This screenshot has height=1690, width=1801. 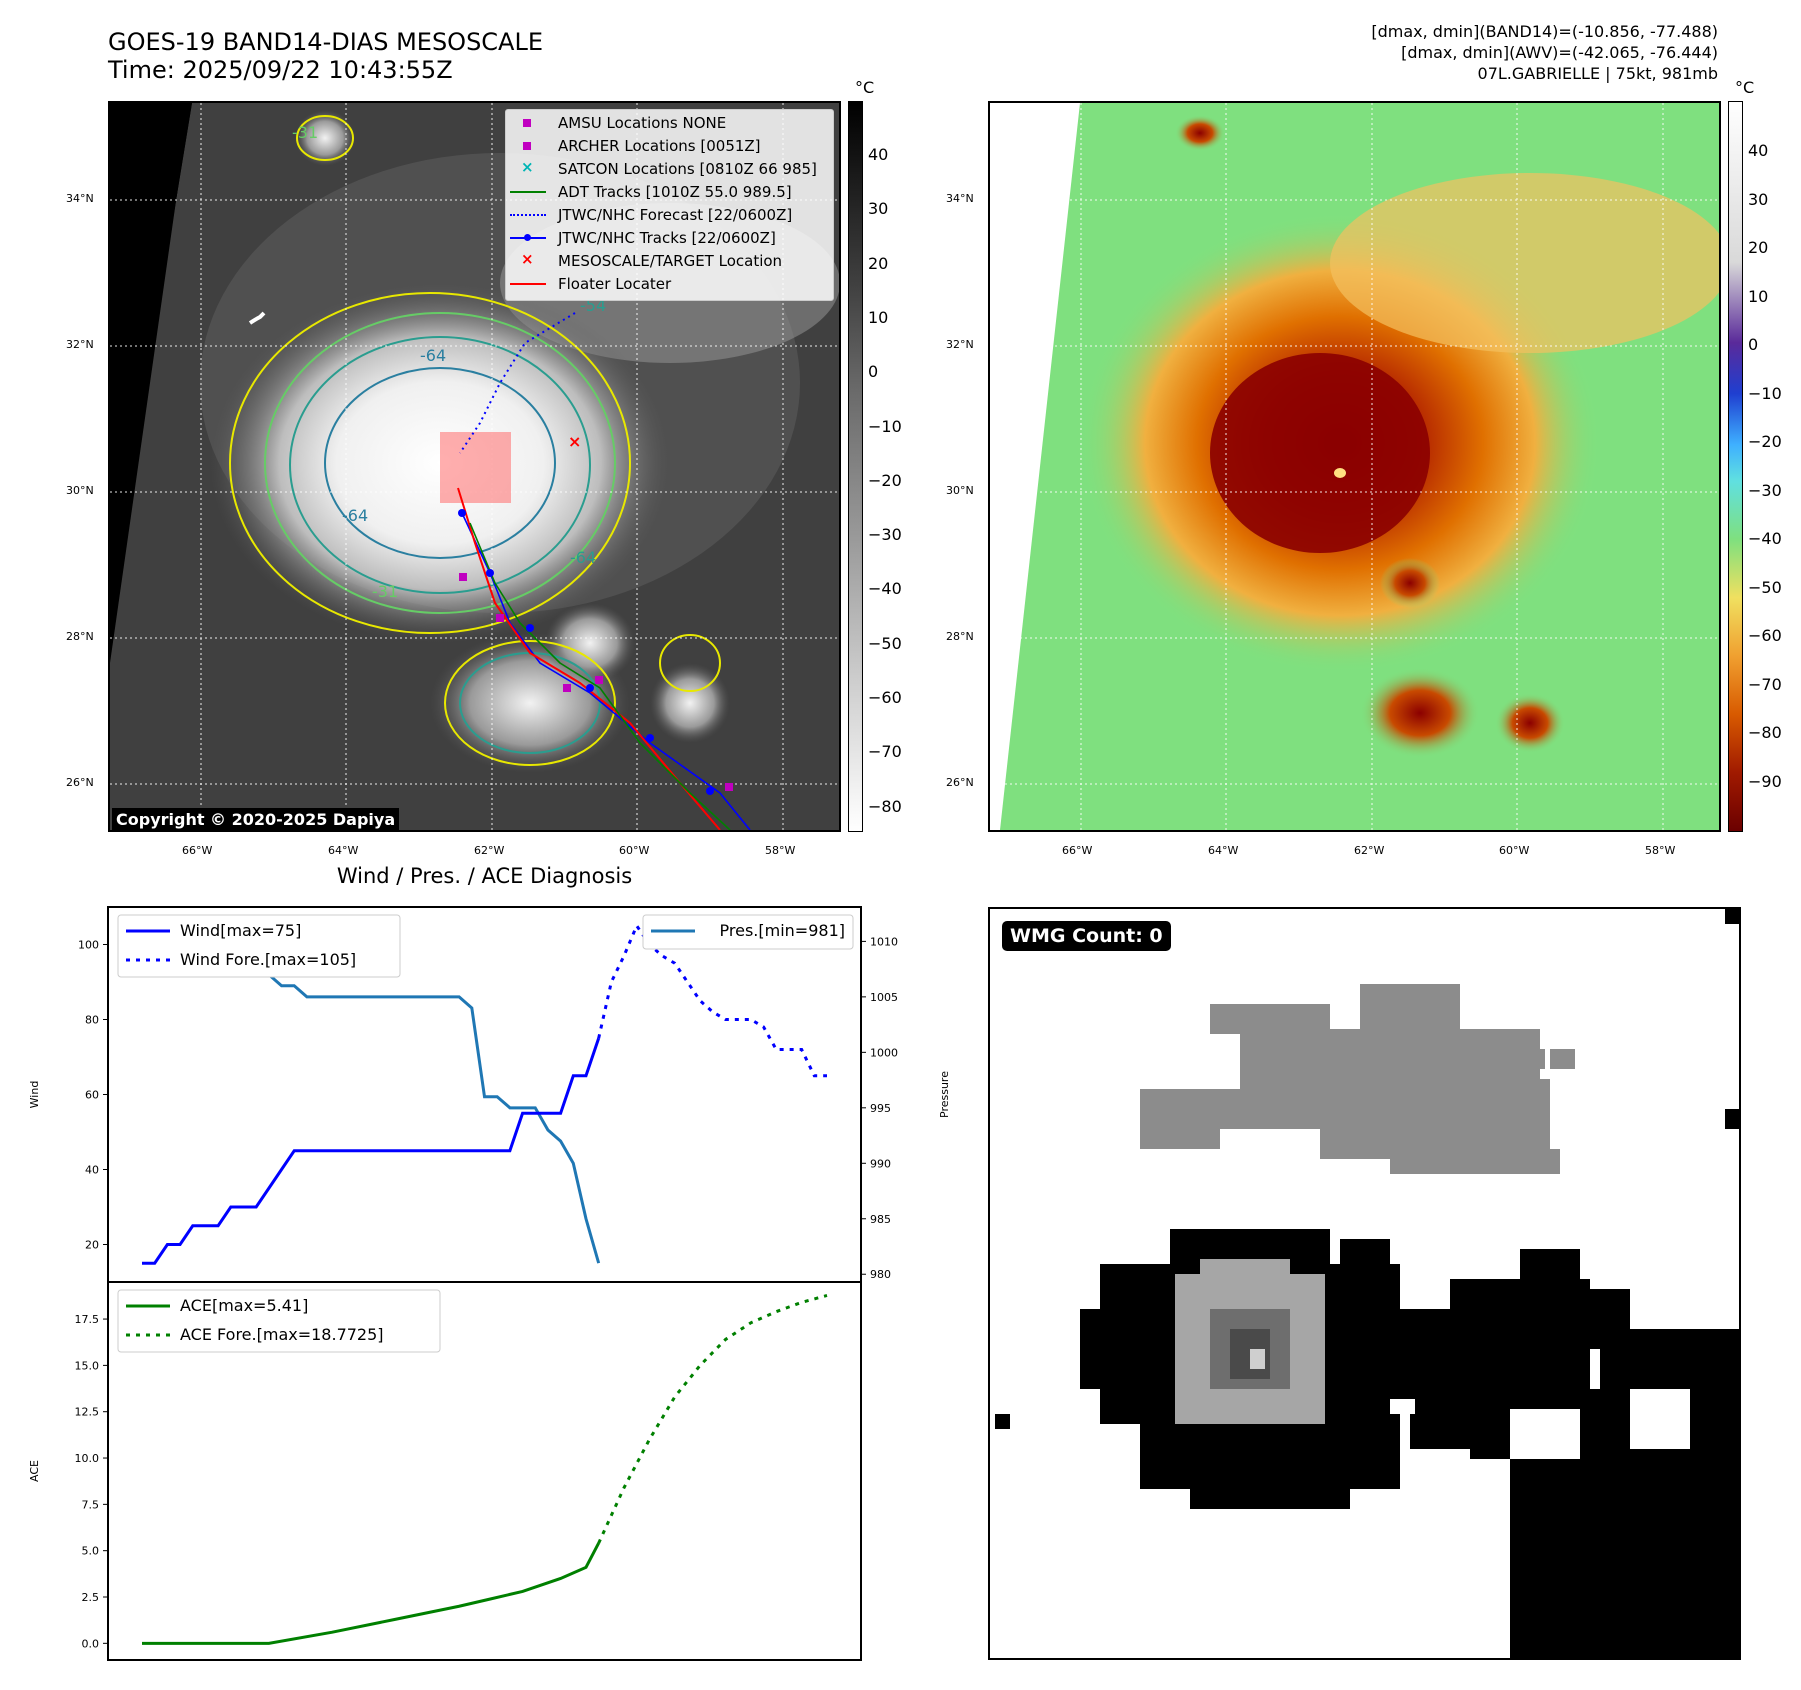 What do you see at coordinates (1765, 393) in the screenshot?
I see `wv-colorbar-tick: −10` at bounding box center [1765, 393].